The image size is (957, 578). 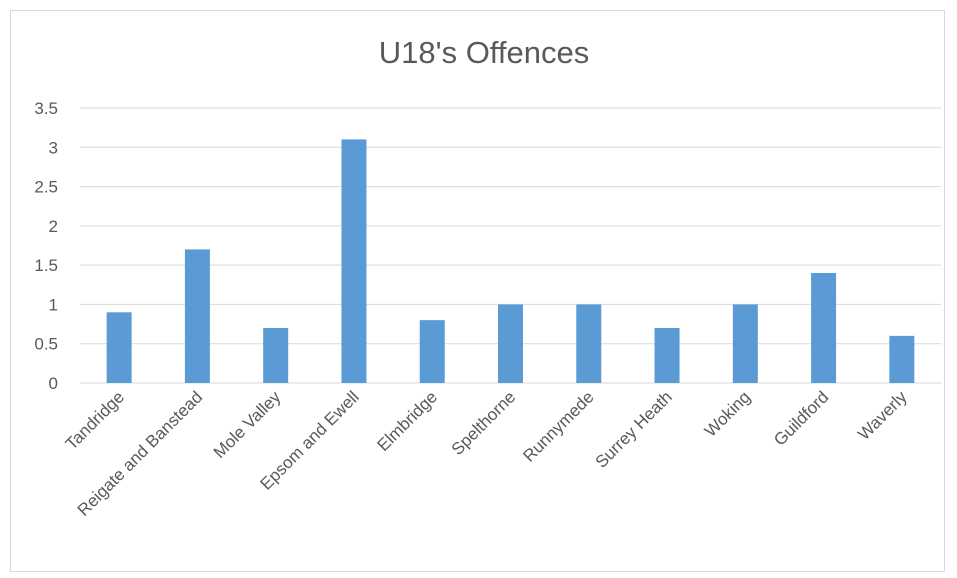 I want to click on bar-reigate-and-banstead, so click(x=197, y=316).